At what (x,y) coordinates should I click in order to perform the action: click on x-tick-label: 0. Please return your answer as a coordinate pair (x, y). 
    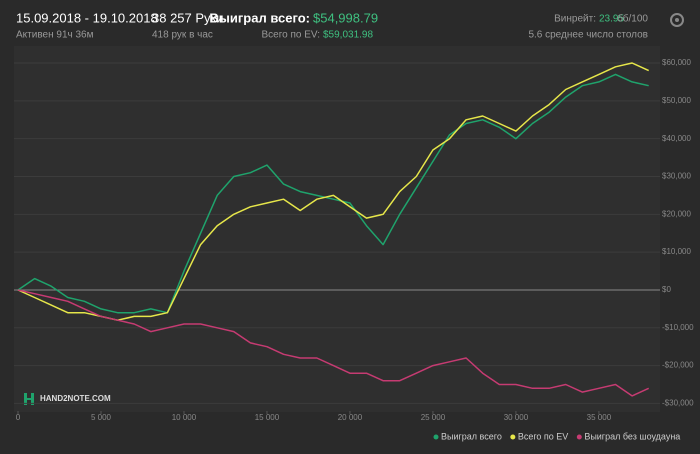
    Looking at the image, I should click on (18, 417).